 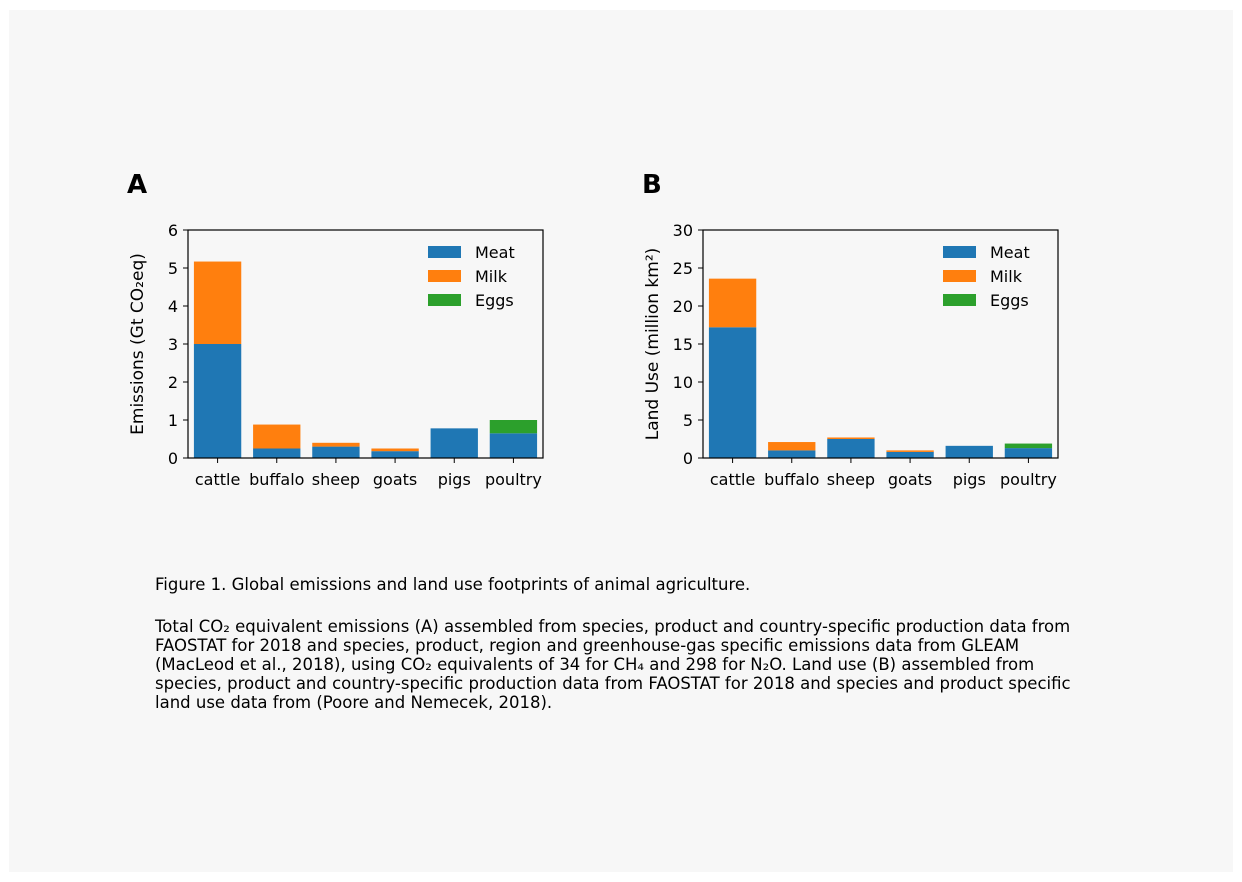 What do you see at coordinates (173, 230) in the screenshot?
I see `y-tick-label: 6` at bounding box center [173, 230].